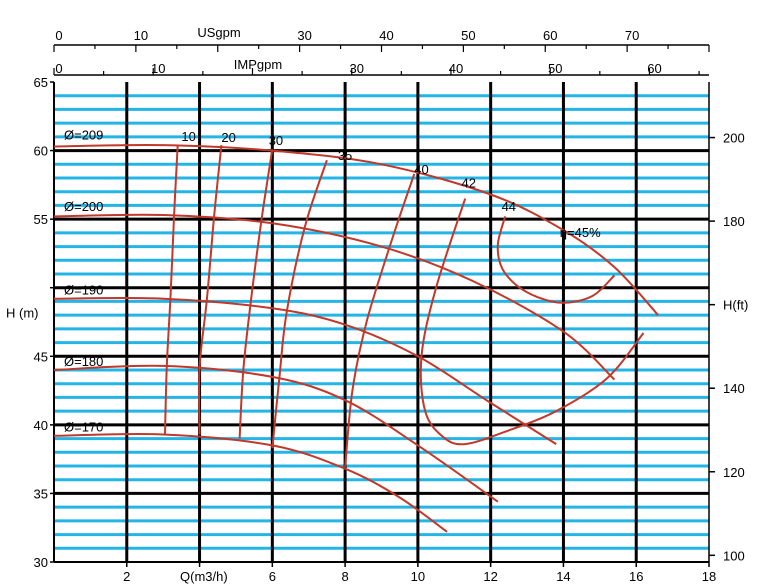  I want to click on x-tick-label: 14, so click(563, 576).